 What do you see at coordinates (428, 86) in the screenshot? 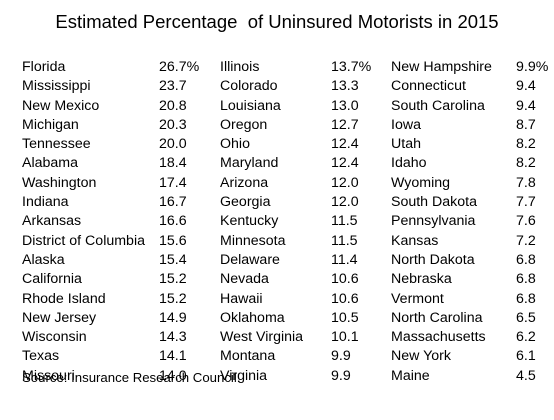
I see `state-name: Connecticut` at bounding box center [428, 86].